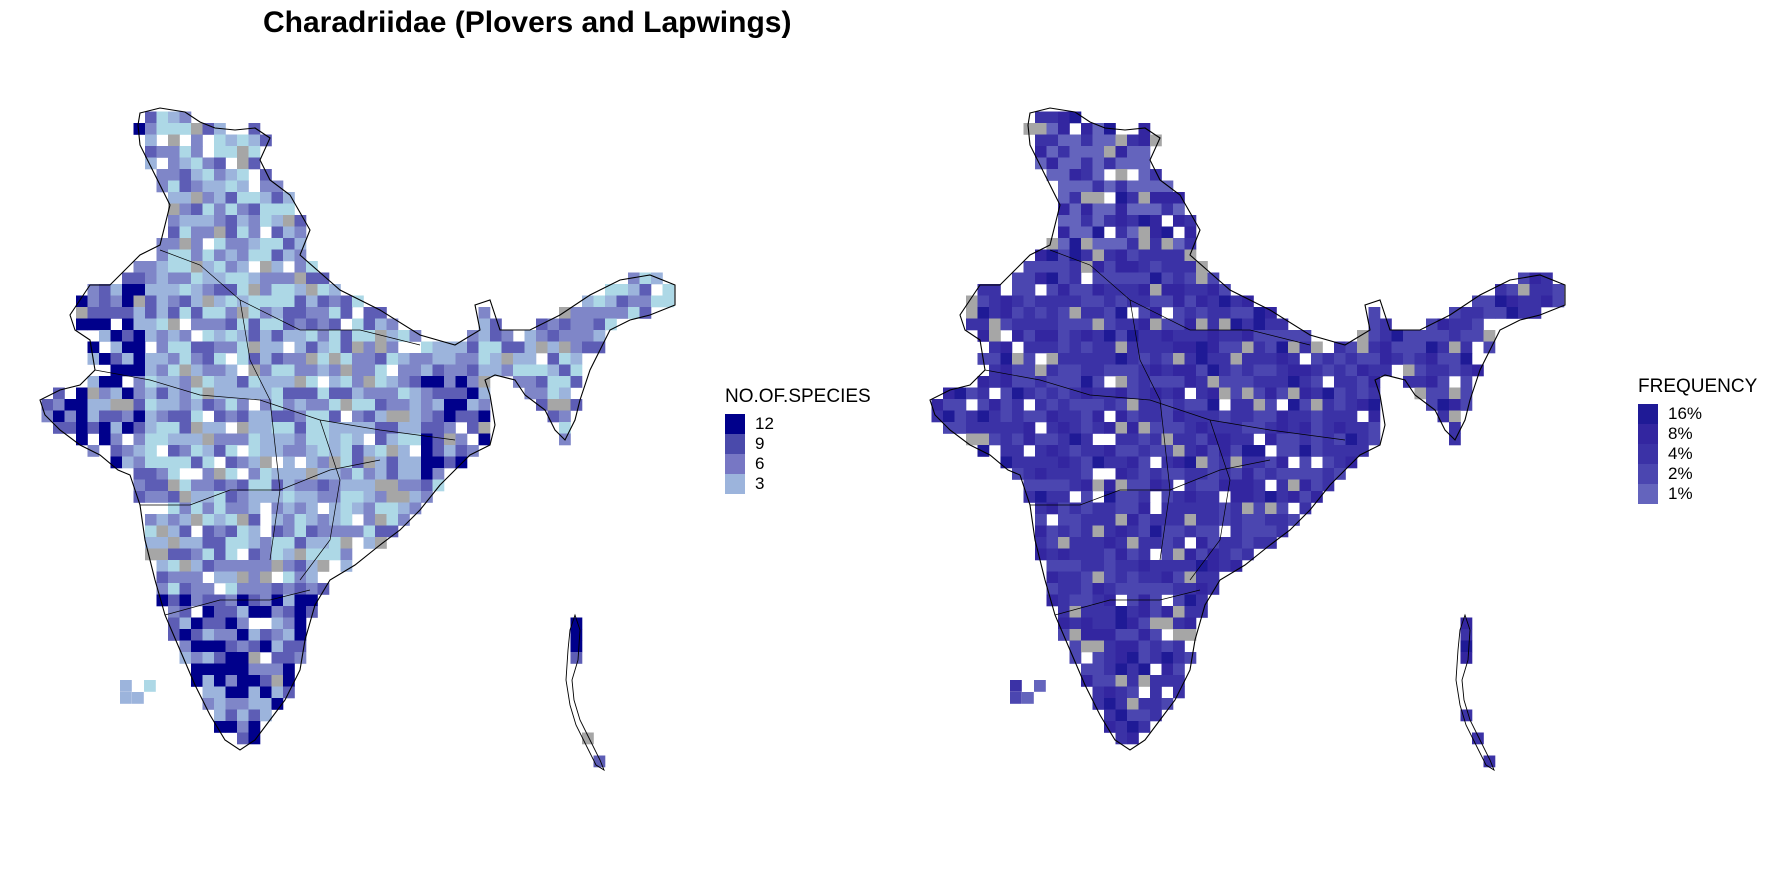 The image size is (1771, 885). I want to click on legend-label: 1%, so click(1680, 493).